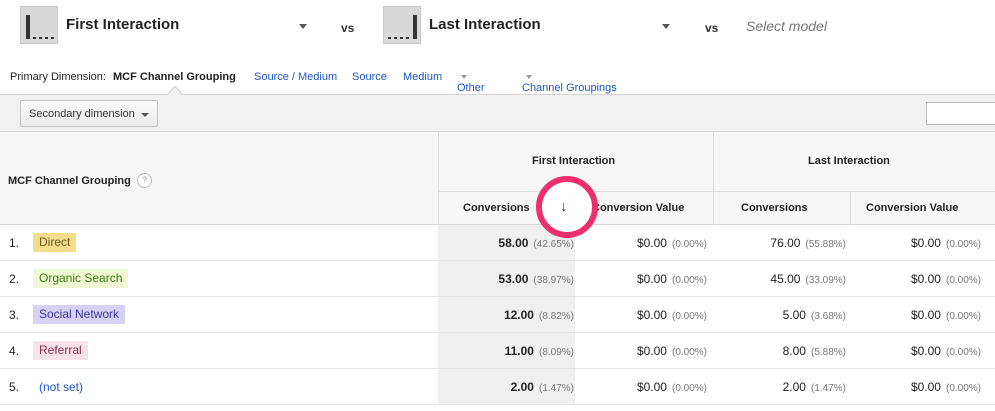 The image size is (995, 411). What do you see at coordinates (556, 352) in the screenshot?
I see `percent: (8.09%)` at bounding box center [556, 352].